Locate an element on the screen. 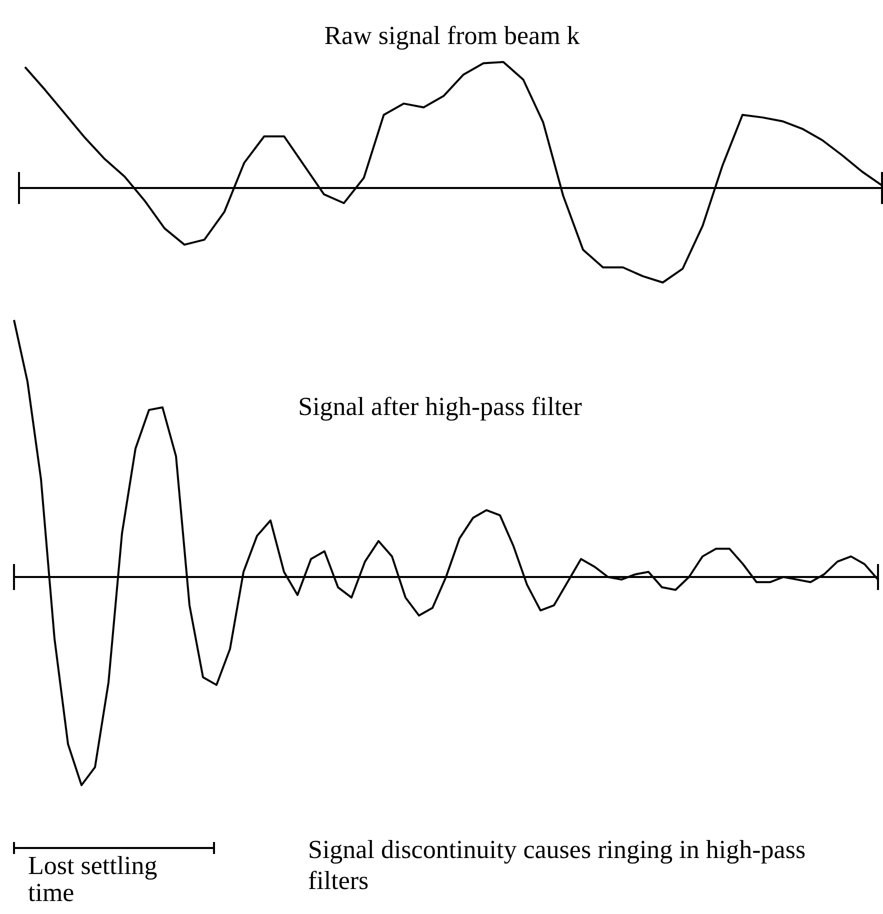 Image resolution: width=883 pixels, height=914 pixels. text: Signal discontinuity causes ringing in high-pass filters is located at coordinates (557, 865).